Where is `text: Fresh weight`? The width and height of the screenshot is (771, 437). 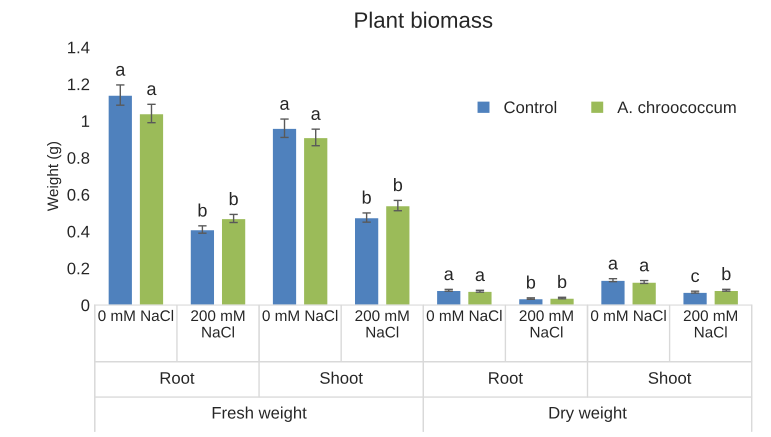
text: Fresh weight is located at coordinates (259, 414).